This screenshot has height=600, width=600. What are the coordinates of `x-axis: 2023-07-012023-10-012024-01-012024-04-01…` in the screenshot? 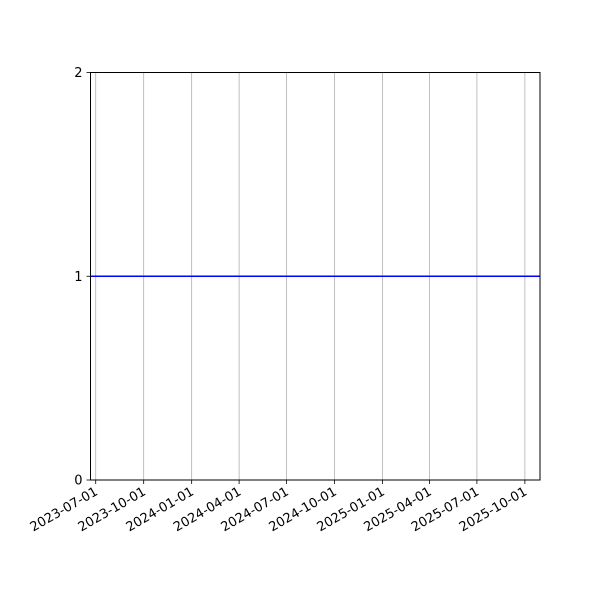 It's located at (279, 507).